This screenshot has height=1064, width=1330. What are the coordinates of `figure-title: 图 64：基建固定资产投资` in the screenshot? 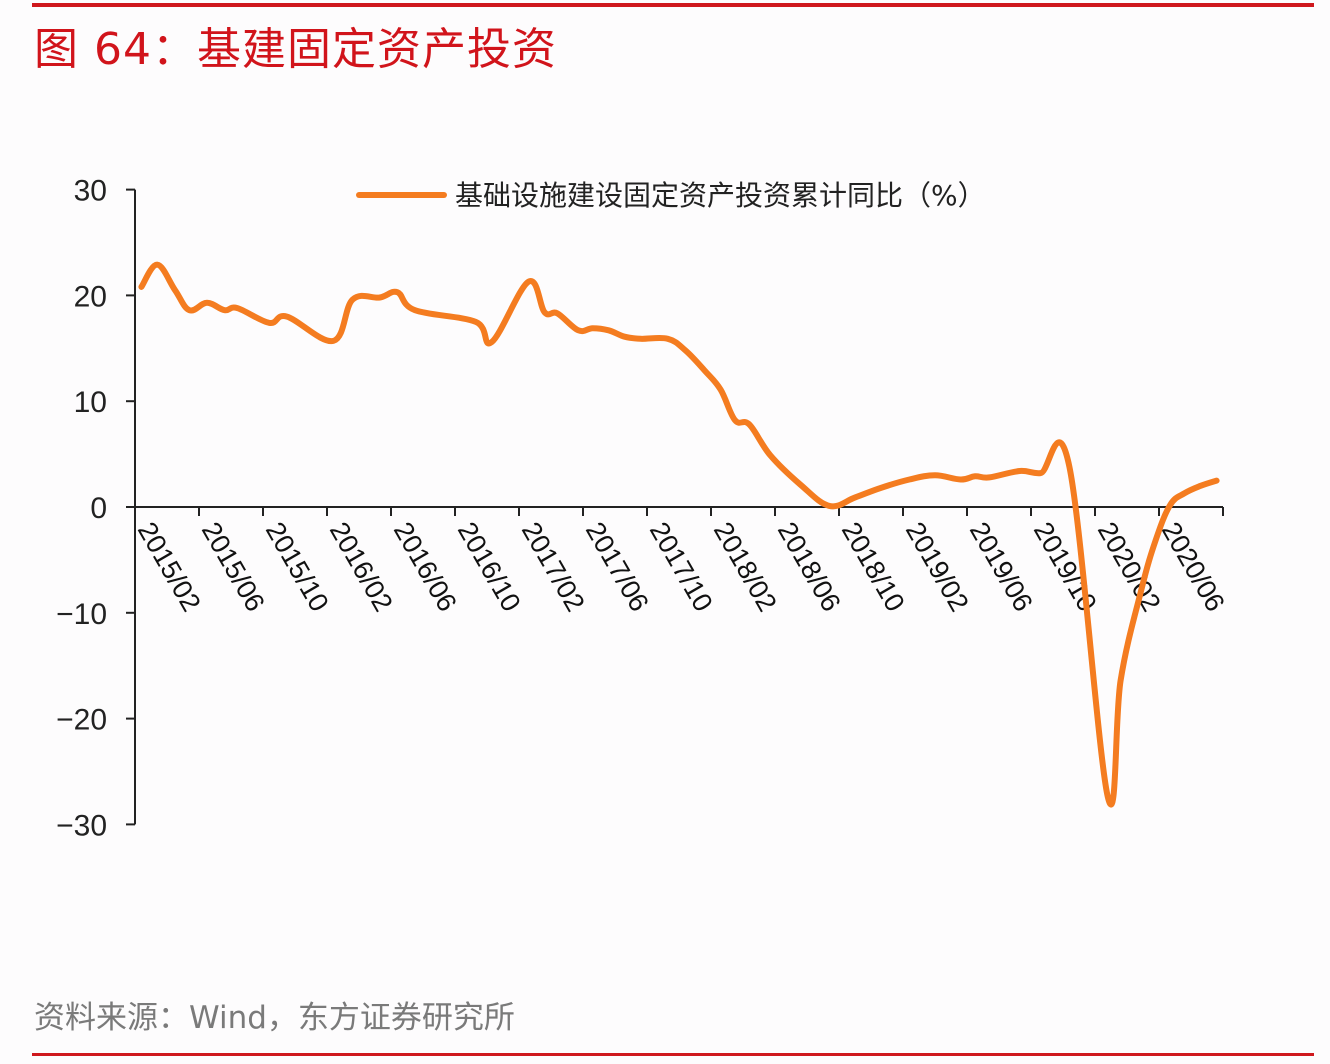 It's located at (295, 49).